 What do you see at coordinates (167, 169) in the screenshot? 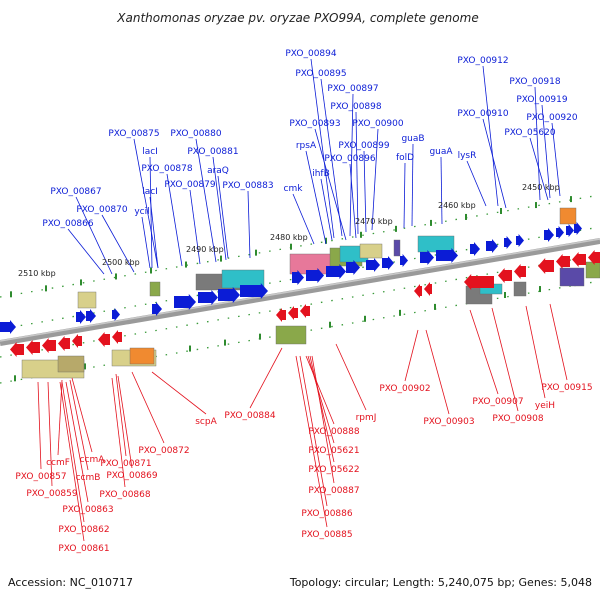
I see `forward-gene-label: PXO_00878` at bounding box center [167, 169].